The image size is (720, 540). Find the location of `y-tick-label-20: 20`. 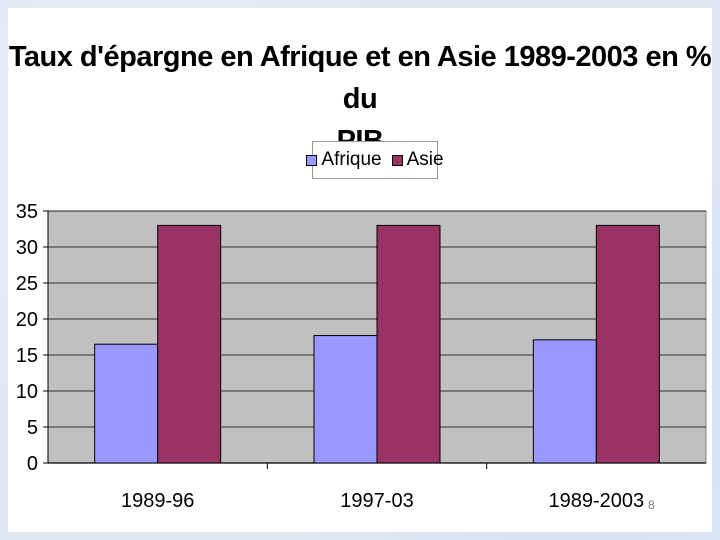

y-tick-label-20: 20 is located at coordinates (27, 320).